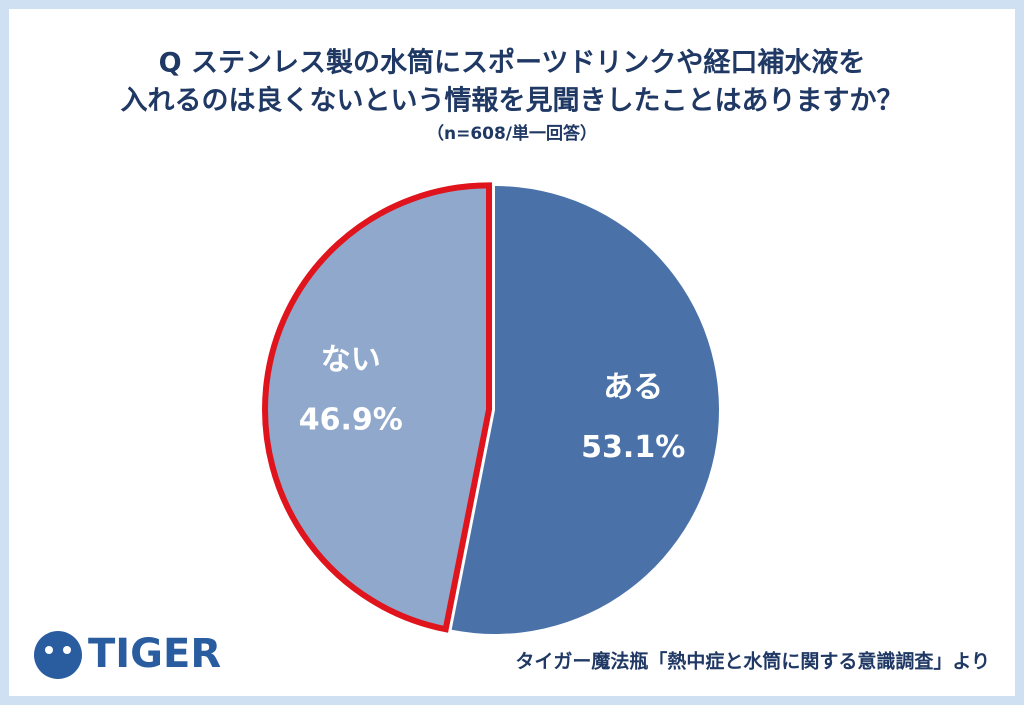 The image size is (1024, 705). I want to click on value-label: 46.9%, so click(351, 419).